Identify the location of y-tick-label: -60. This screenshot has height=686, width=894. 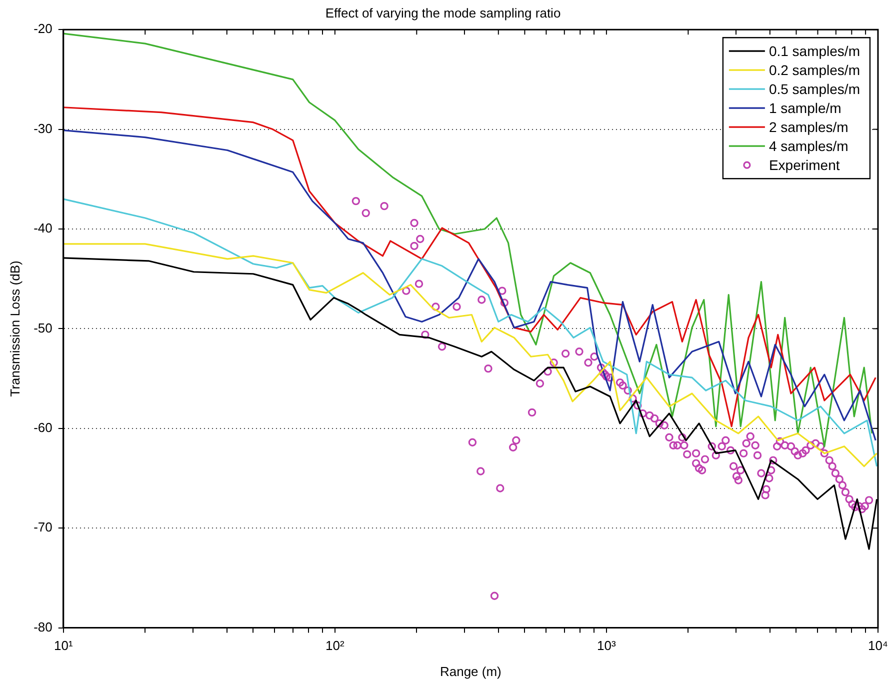
(43, 427).